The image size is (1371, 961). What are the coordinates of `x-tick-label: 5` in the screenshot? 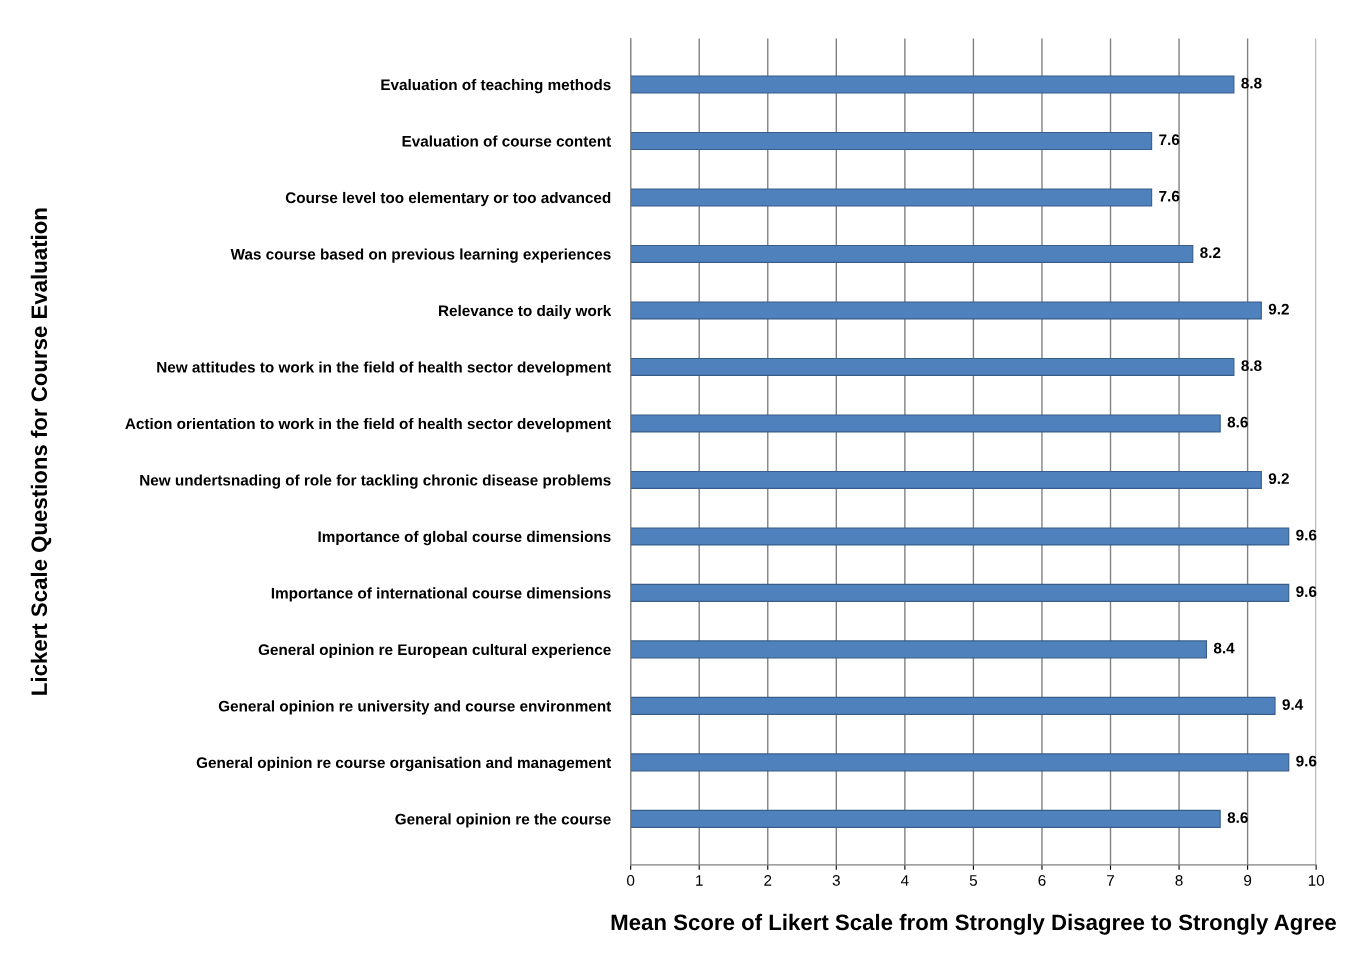 It's located at (973, 880).